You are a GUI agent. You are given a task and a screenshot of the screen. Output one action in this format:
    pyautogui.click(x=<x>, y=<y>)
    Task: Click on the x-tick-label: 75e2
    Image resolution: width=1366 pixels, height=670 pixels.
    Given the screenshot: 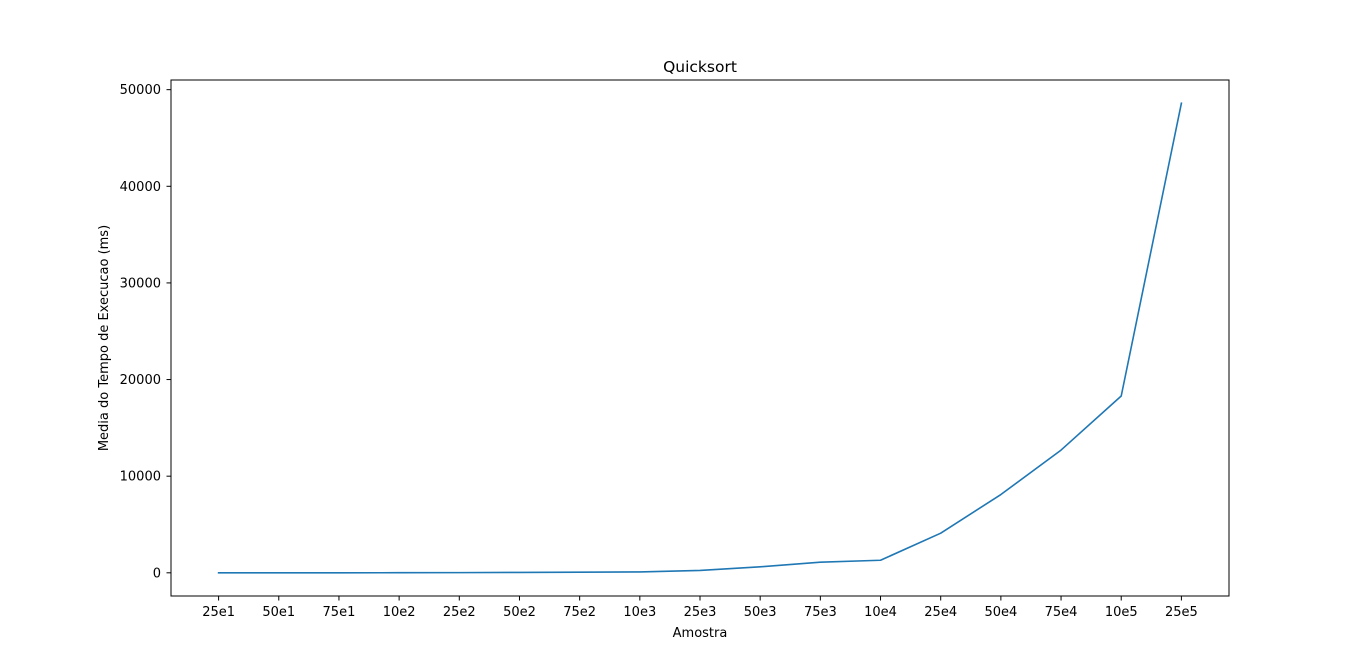 What is the action you would take?
    pyautogui.click(x=579, y=612)
    